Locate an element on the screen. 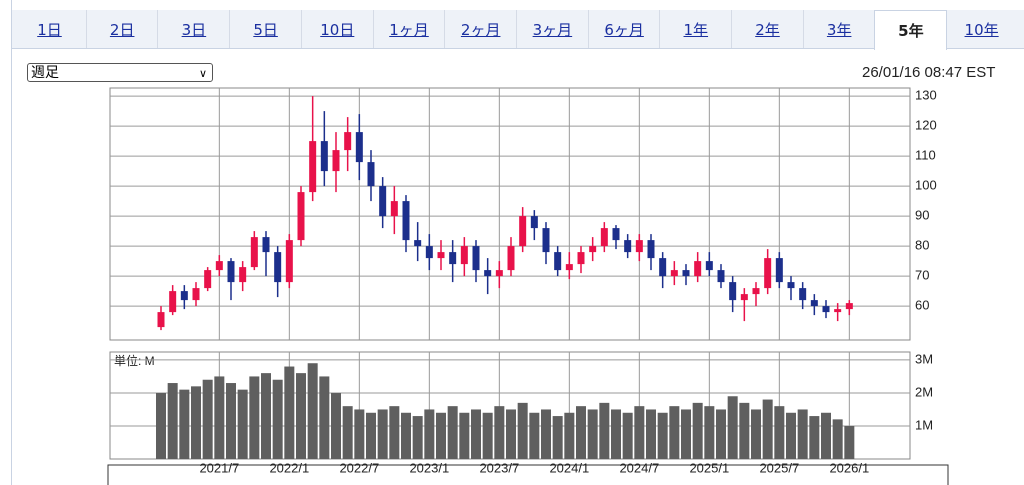 Image resolution: width=1024 pixels, height=485 pixels. y-tick-label: 100 is located at coordinates (926, 185).